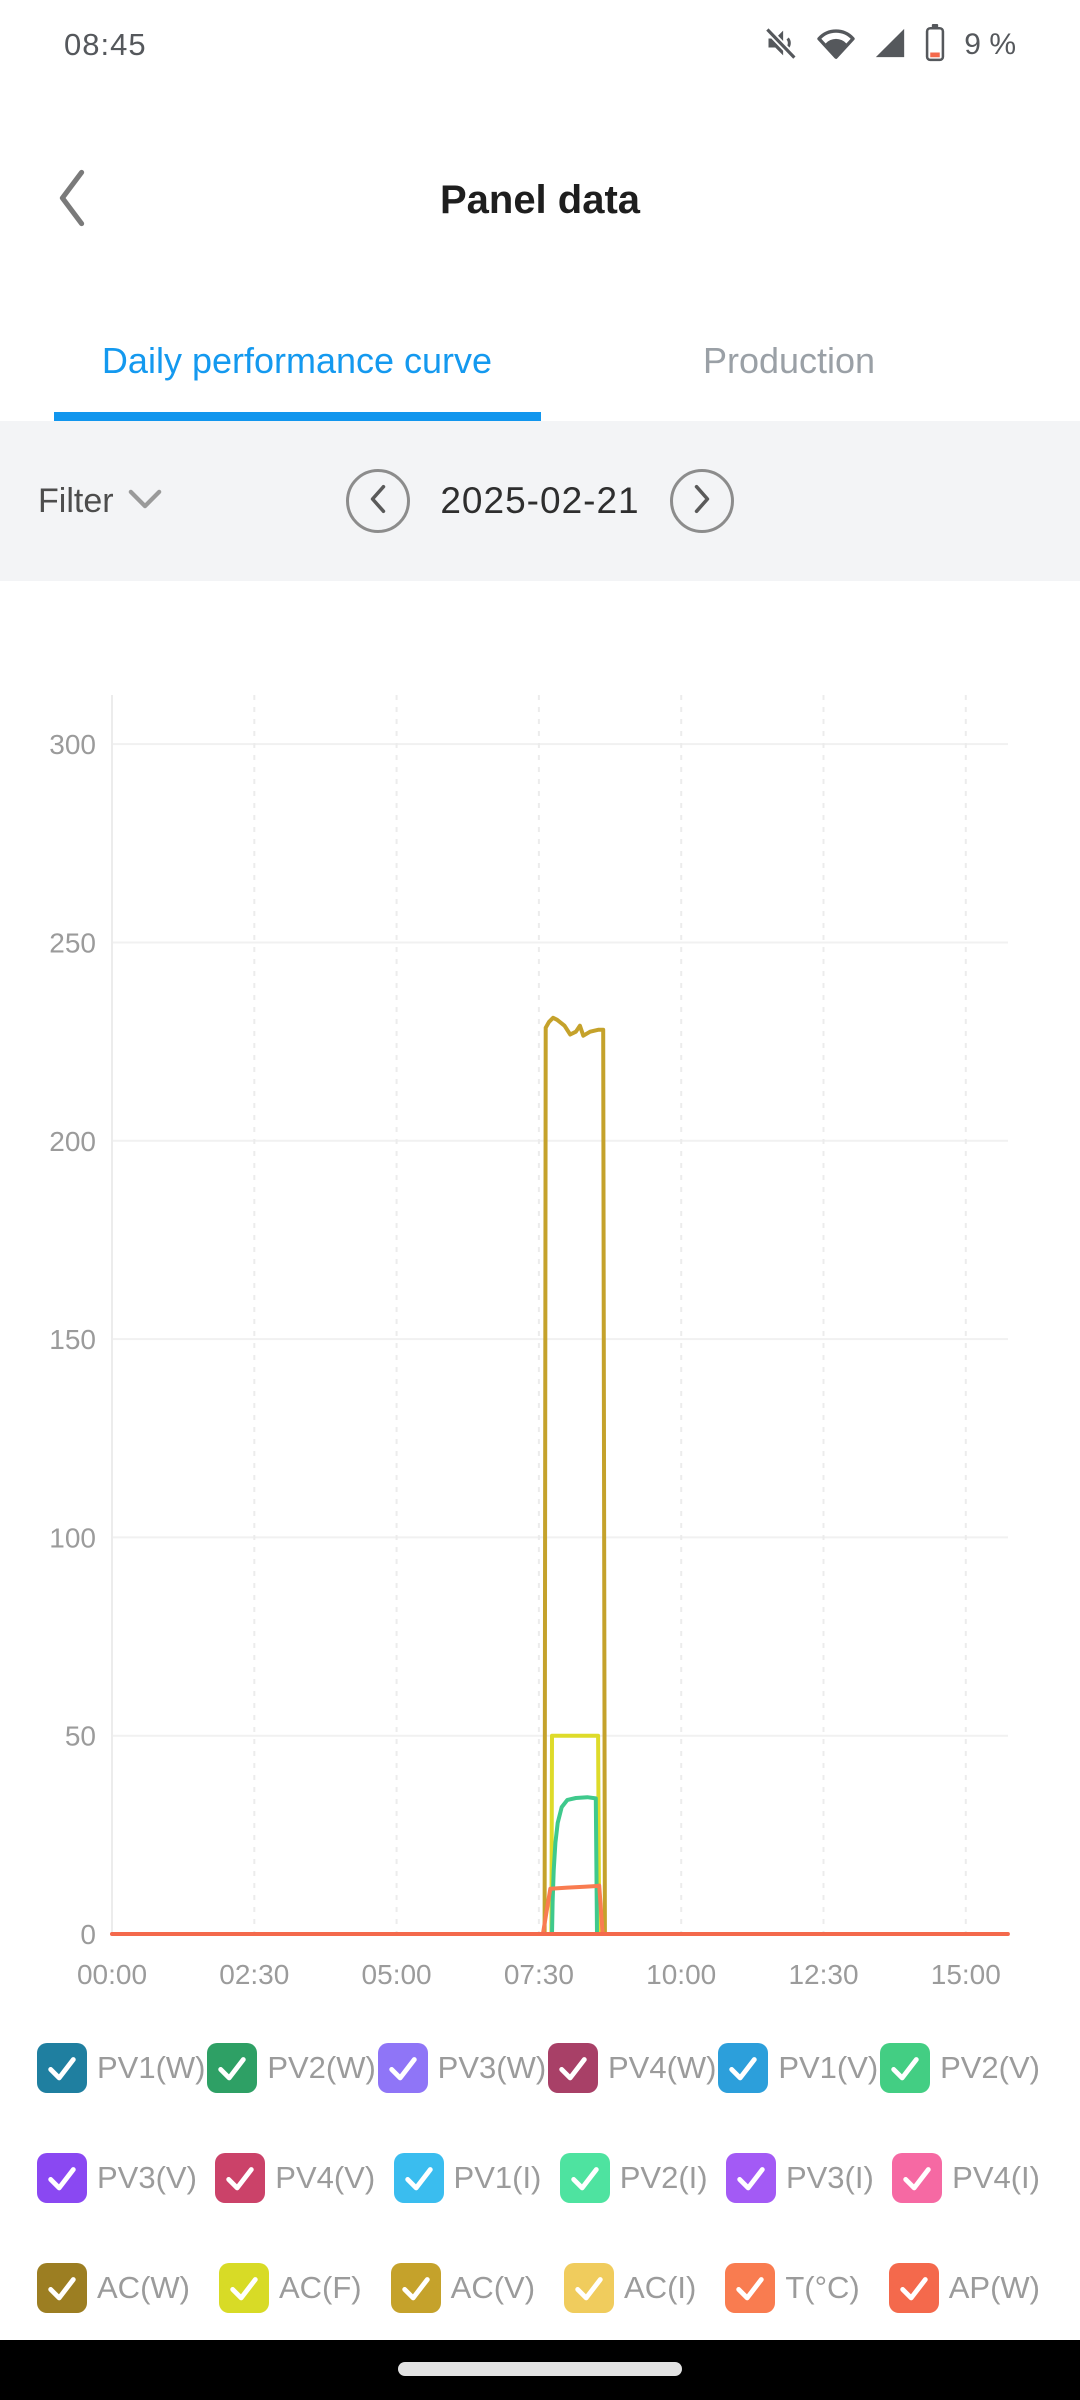 The width and height of the screenshot is (1080, 2400). Describe the element at coordinates (72, 1537) in the screenshot. I see `y-axis-tick: 100` at that location.